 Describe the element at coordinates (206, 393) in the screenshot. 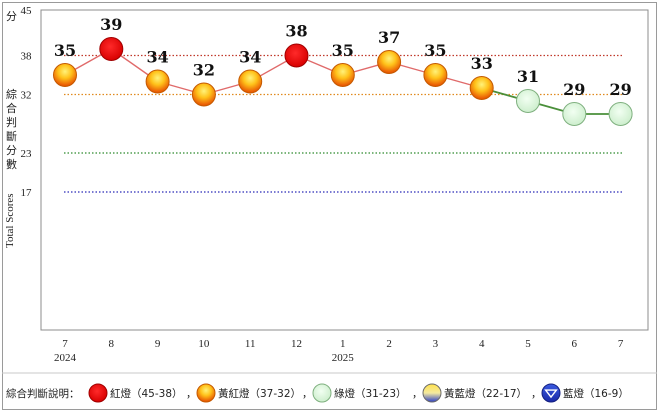

I see `legend-icon-yellow-red` at that location.